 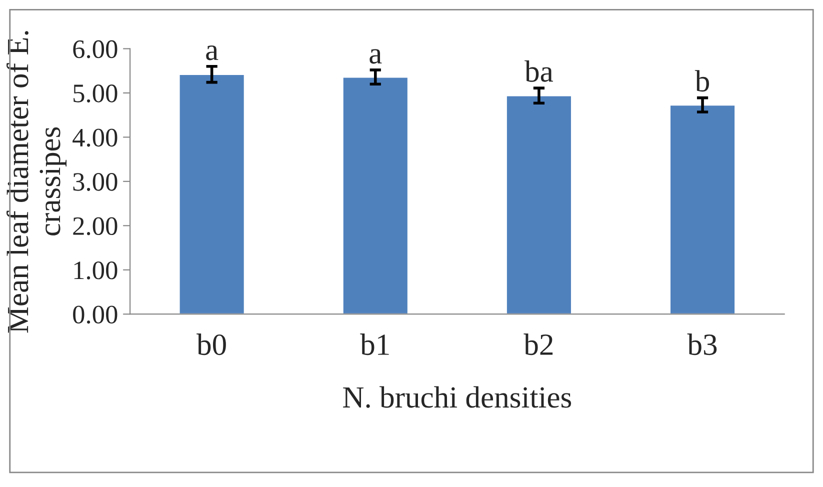 I want to click on y-tick-label: 3.00, so click(x=95, y=182).